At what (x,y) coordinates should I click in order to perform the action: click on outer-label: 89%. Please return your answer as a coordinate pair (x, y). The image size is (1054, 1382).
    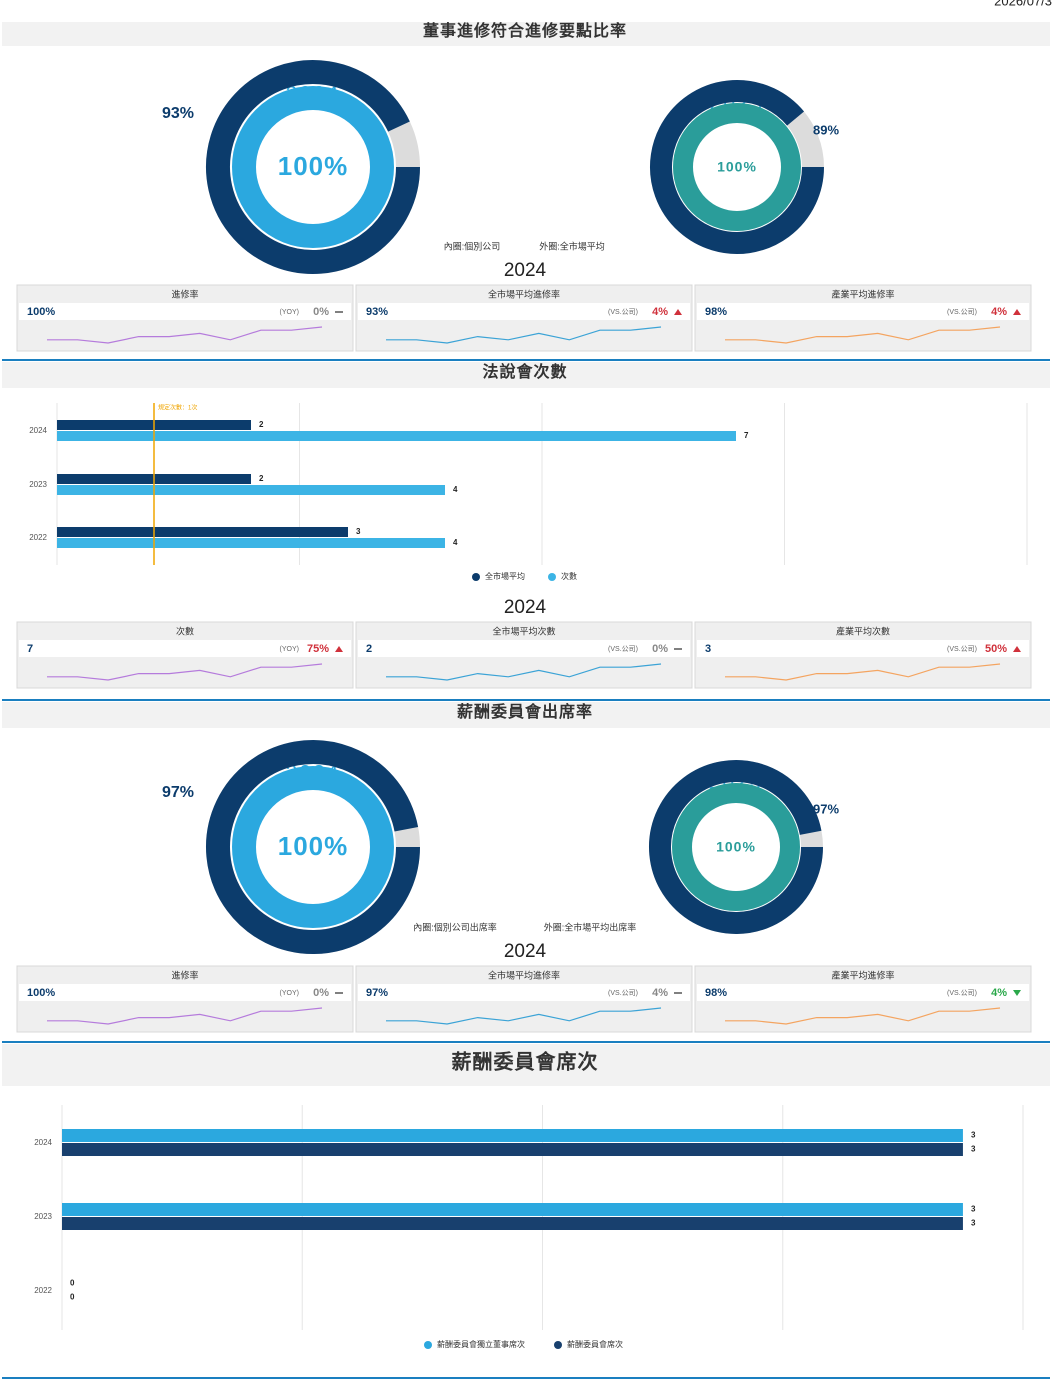
    Looking at the image, I should click on (826, 129).